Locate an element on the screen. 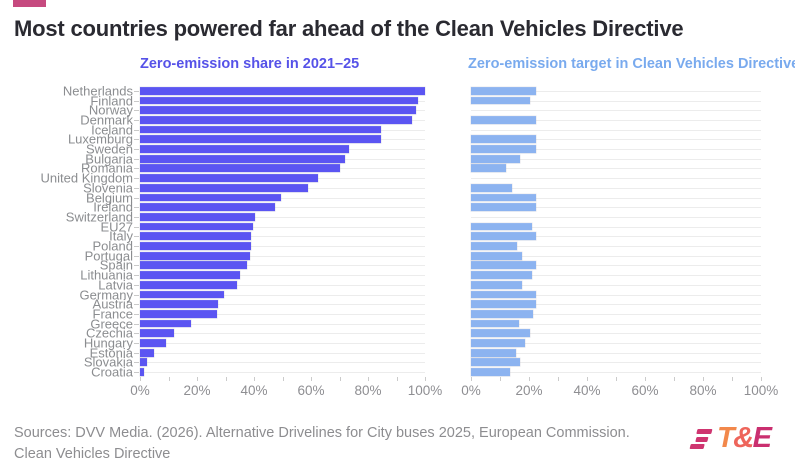 This screenshot has height=474, width=795. share-bar-france is located at coordinates (178, 314).